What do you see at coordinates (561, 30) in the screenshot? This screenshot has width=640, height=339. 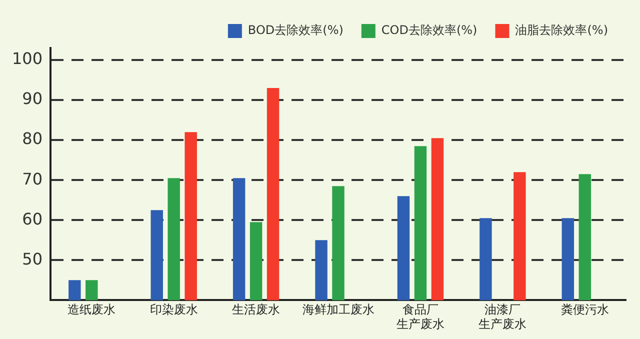 I see `legend-label: 油脂去除效率(%)` at bounding box center [561, 30].